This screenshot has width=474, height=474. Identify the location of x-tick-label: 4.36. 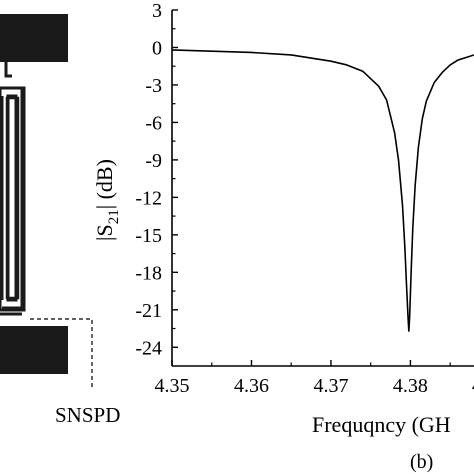
(251, 386).